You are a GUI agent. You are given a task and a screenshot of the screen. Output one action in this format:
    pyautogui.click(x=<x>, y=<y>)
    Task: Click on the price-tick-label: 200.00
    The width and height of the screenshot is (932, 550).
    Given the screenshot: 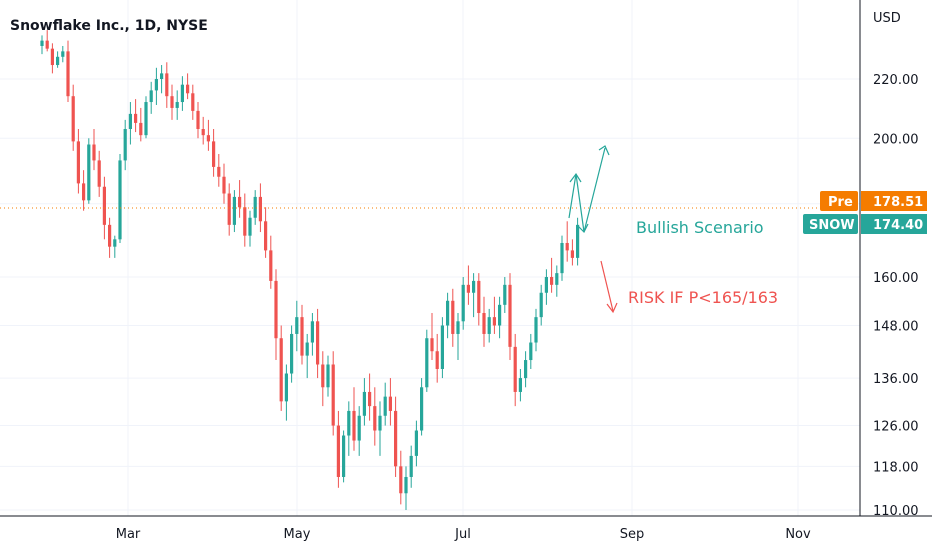 What is the action you would take?
    pyautogui.click(x=896, y=139)
    